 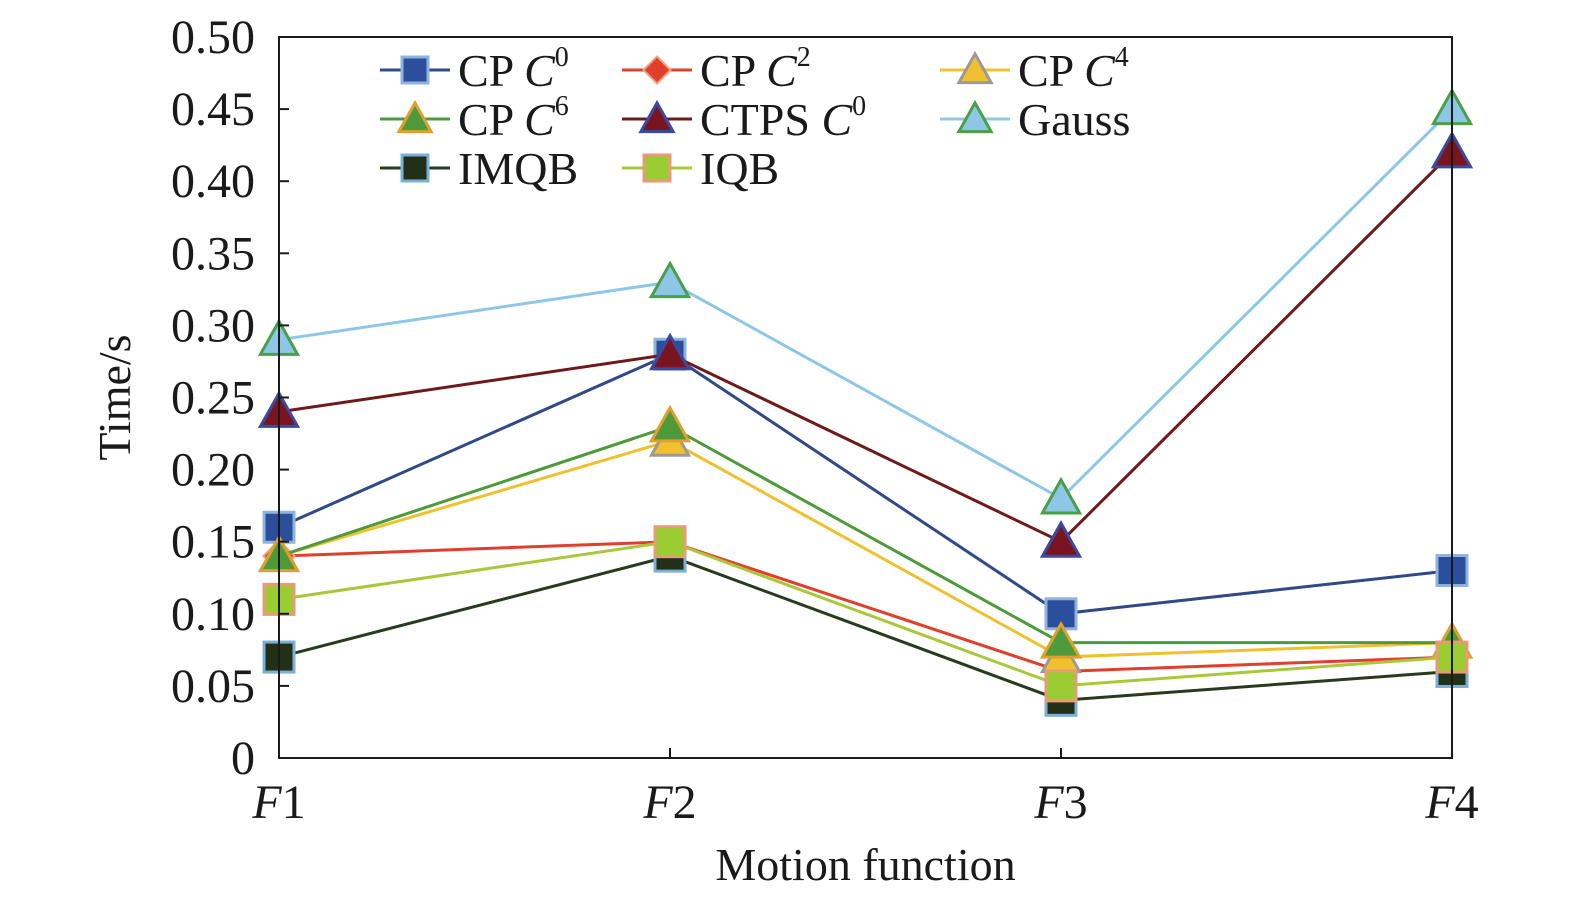 I want to click on legend-label-text: IMQB, so click(x=518, y=168).